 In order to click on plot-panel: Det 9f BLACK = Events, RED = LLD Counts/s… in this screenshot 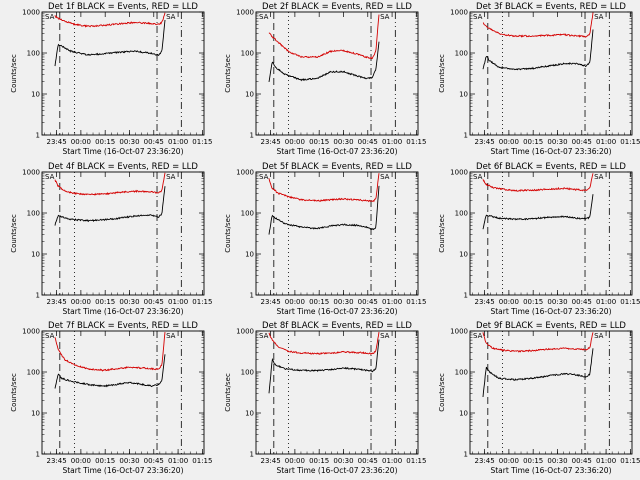, I will do `click(539, 398)`.